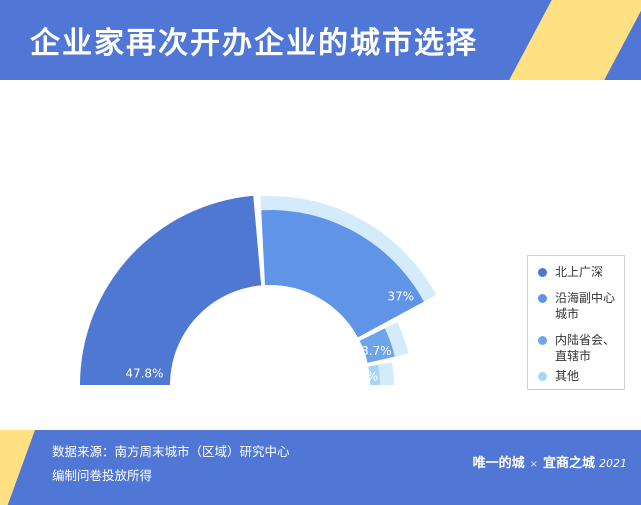 The width and height of the screenshot is (641, 505). What do you see at coordinates (17, 467) in the screenshot?
I see `footer-accent` at bounding box center [17, 467].